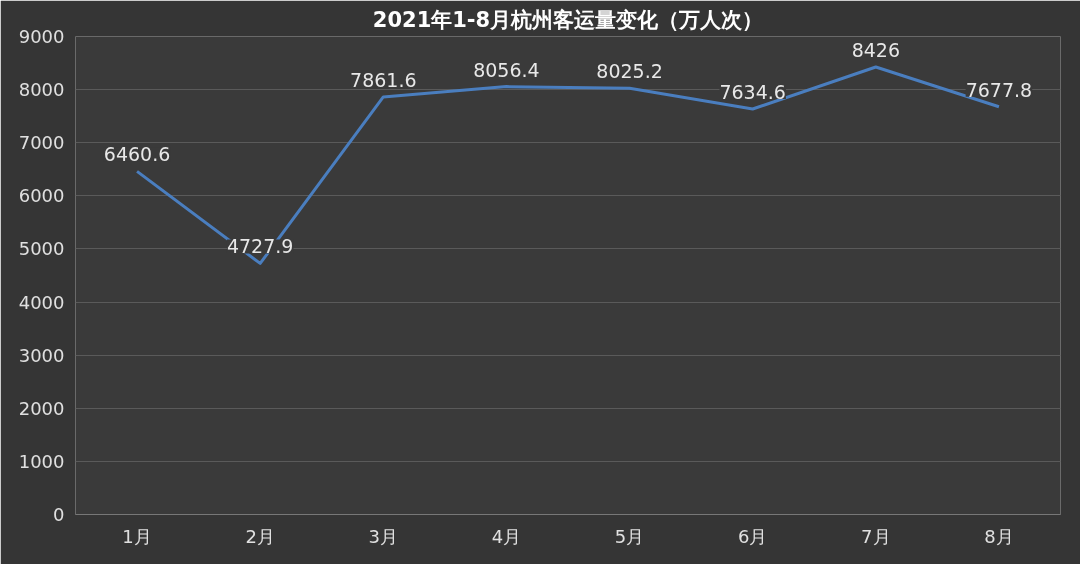 The height and width of the screenshot is (564, 1080). Describe the element at coordinates (41, 196) in the screenshot. I see `y-tick-label: 6000` at that location.